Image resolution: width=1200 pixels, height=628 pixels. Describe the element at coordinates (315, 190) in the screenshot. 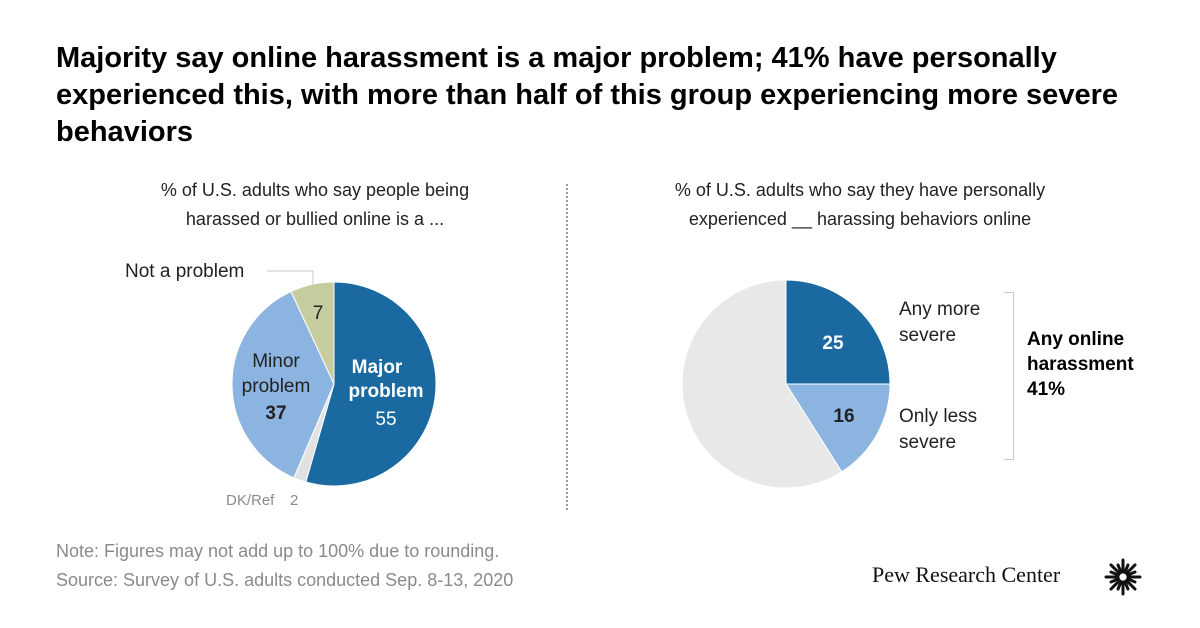

I see `left-subtitle-line1: % of U.S. adults who say people being` at that location.